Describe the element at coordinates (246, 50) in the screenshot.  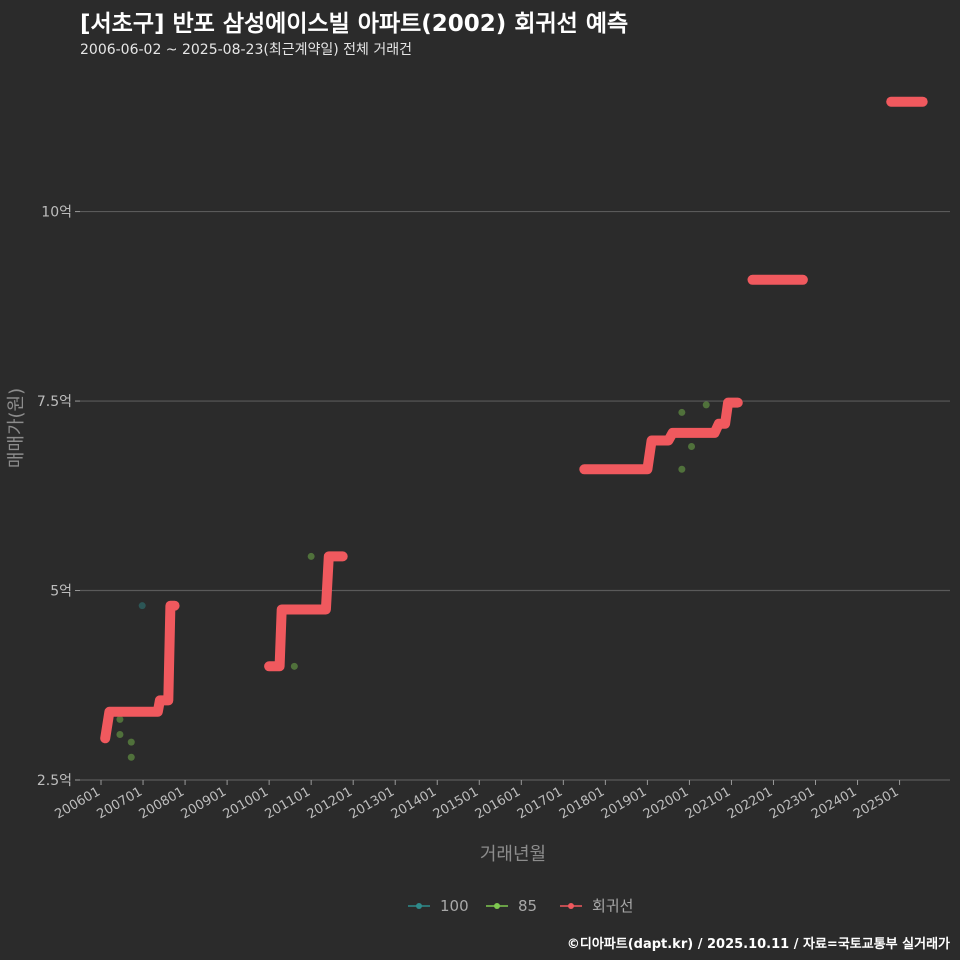
I see `chart-subtitle: 2006-06-02 ~ 2025-08-23(최근계약일) 전체 거래건` at that location.